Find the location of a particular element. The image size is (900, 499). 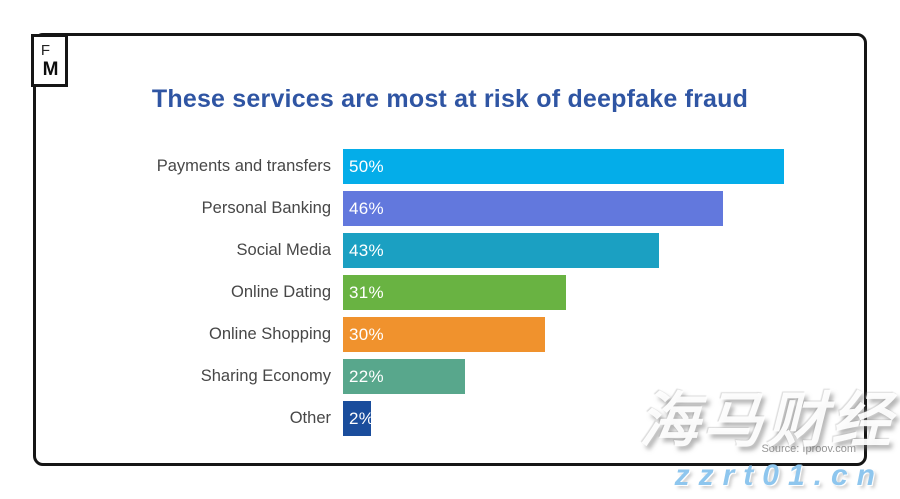

bar-category-label: Personal Banking is located at coordinates (266, 208).